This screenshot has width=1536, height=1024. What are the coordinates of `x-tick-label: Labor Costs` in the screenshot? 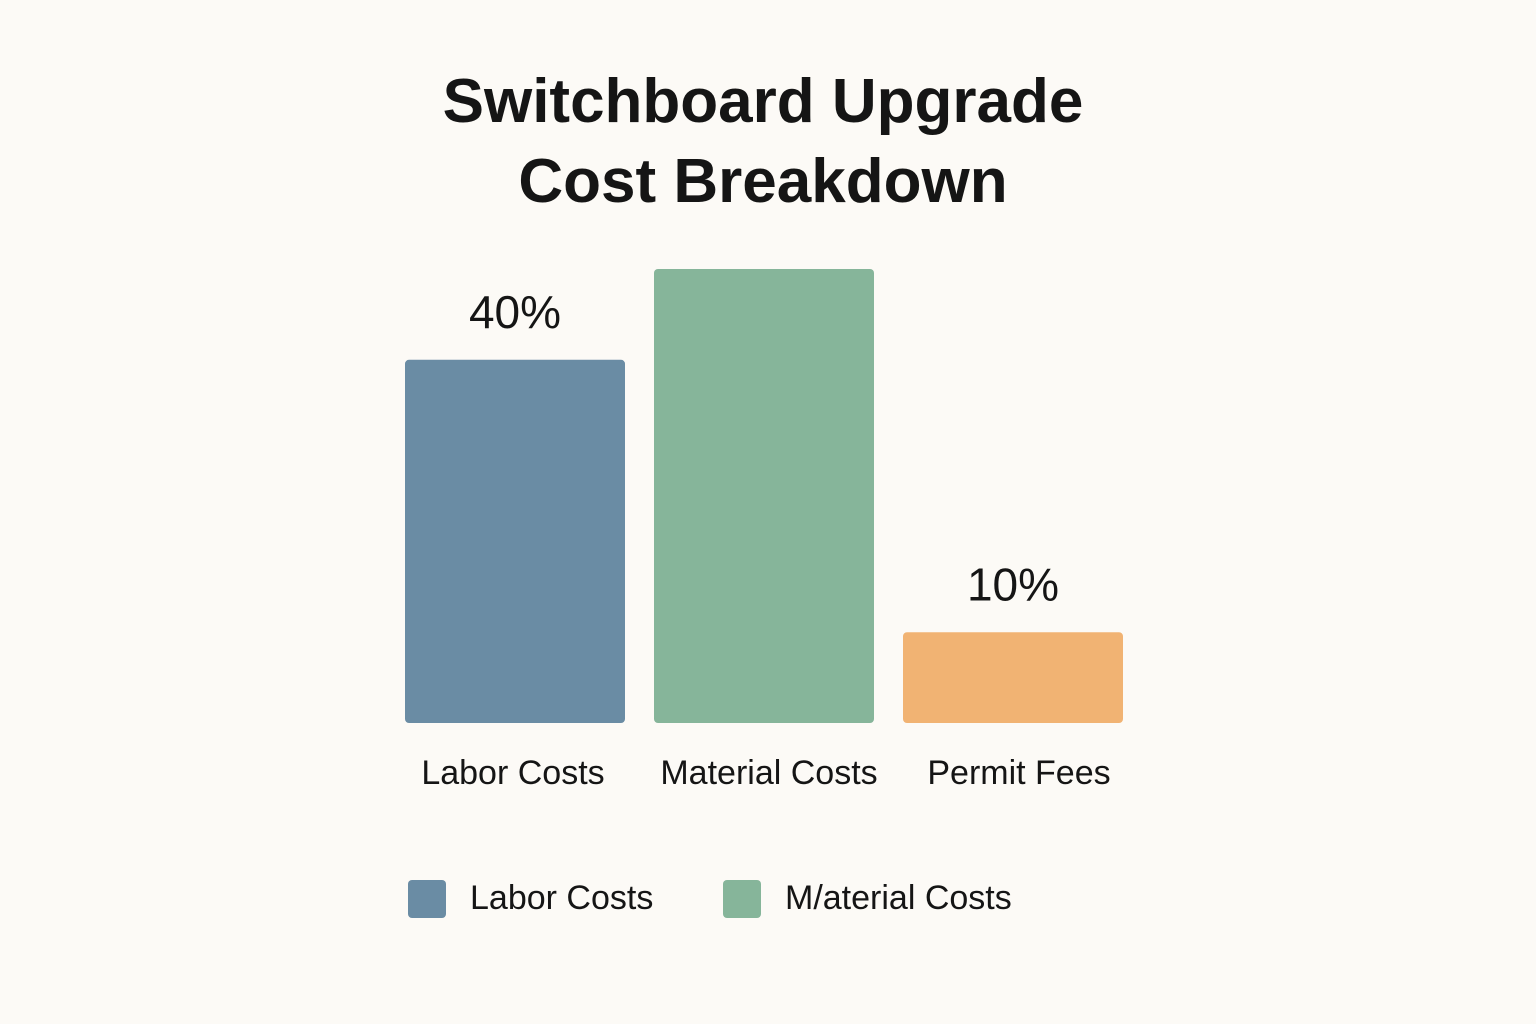 It's located at (512, 773).